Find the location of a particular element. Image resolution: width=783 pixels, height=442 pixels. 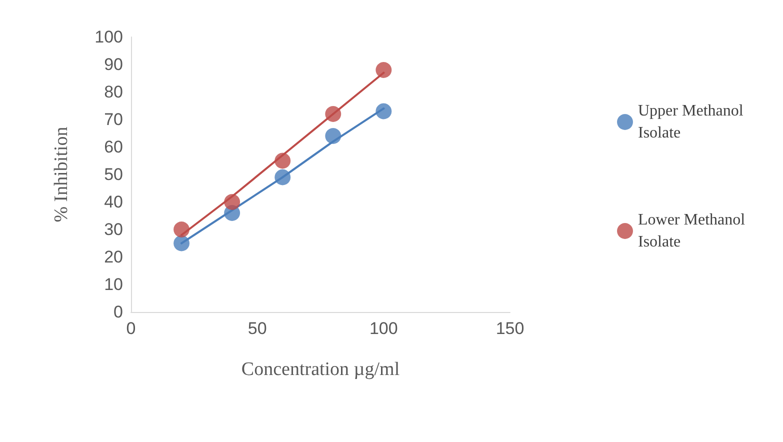

x-tick-label: 0 is located at coordinates (131, 328).